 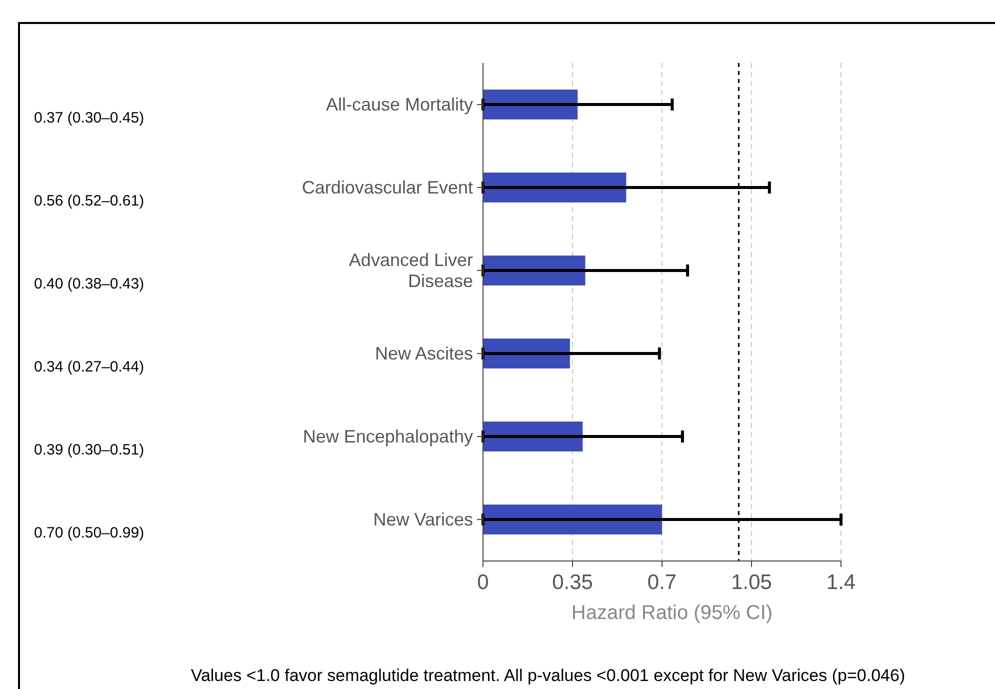 I want to click on text: 0.37 (0.30–0.45), so click(x=89, y=118).